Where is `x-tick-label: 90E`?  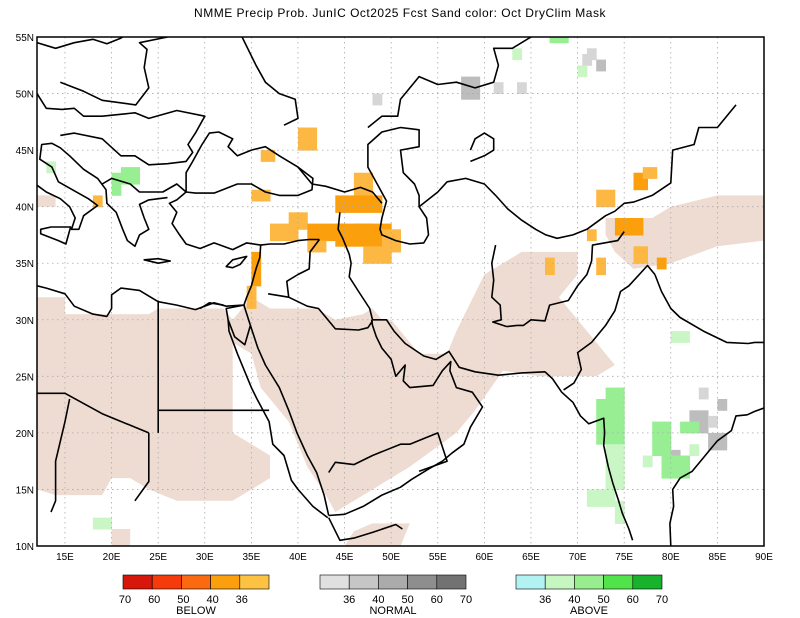 x-tick-label: 90E is located at coordinates (764, 557).